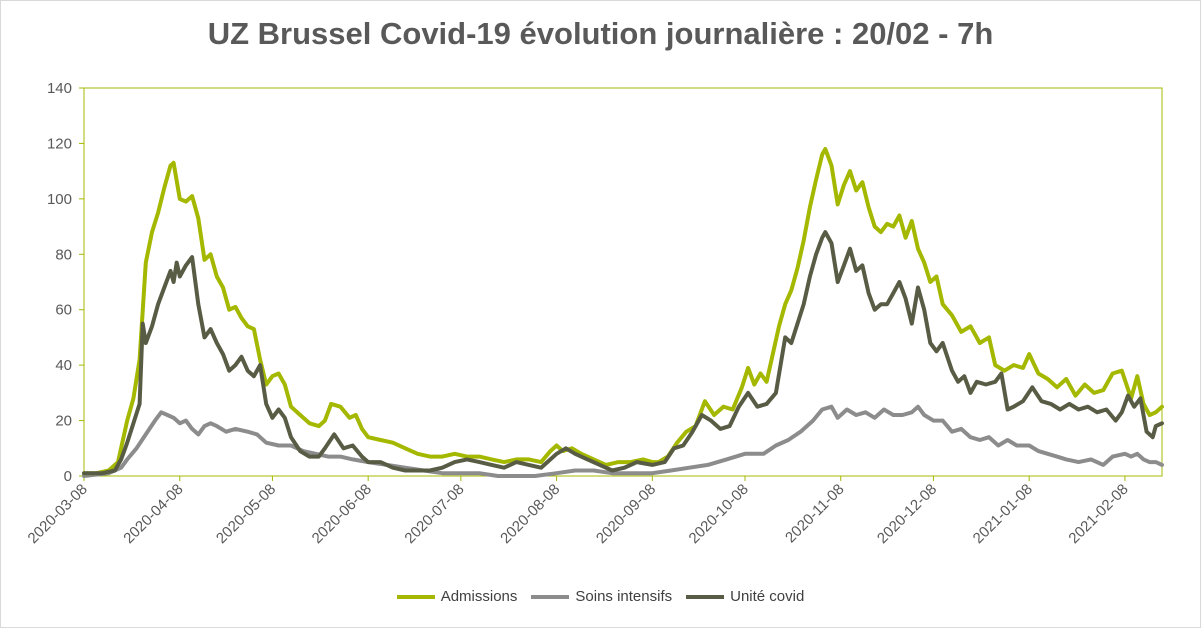  I want to click on legend-item: Unité covid, so click(745, 596).